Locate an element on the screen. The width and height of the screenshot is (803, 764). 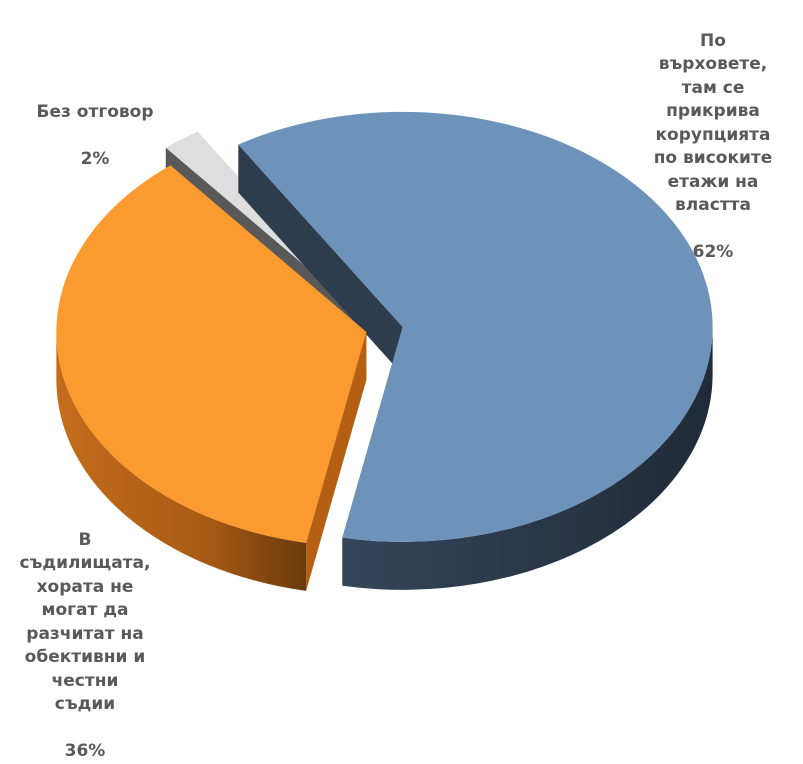
slice-label-2-text: Без отговор is located at coordinates (95, 111).